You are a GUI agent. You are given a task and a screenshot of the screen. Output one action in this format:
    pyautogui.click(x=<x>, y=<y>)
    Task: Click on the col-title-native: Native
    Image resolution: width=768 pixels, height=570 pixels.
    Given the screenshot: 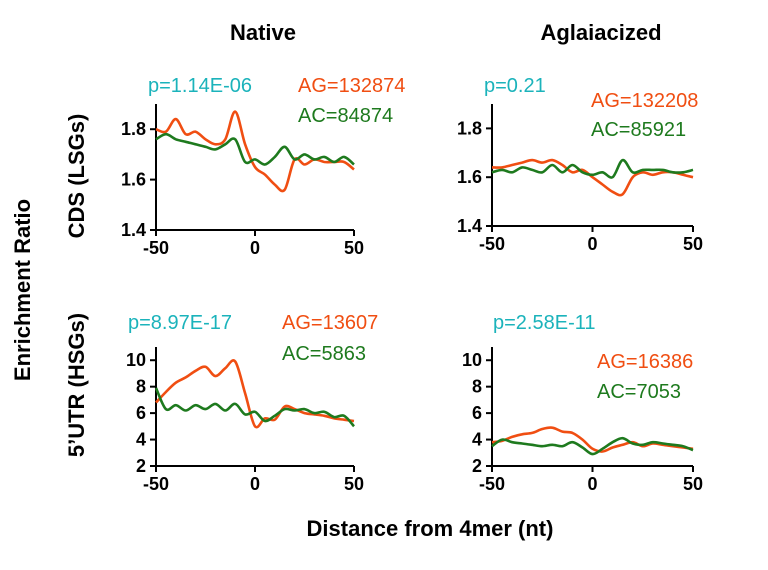 What is the action you would take?
    pyautogui.click(x=263, y=32)
    